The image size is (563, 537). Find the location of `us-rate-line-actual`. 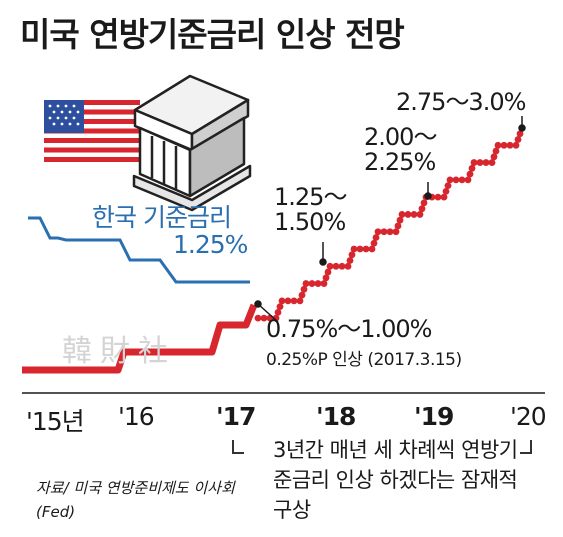

us-rate-line-actual is located at coordinates (140, 338).